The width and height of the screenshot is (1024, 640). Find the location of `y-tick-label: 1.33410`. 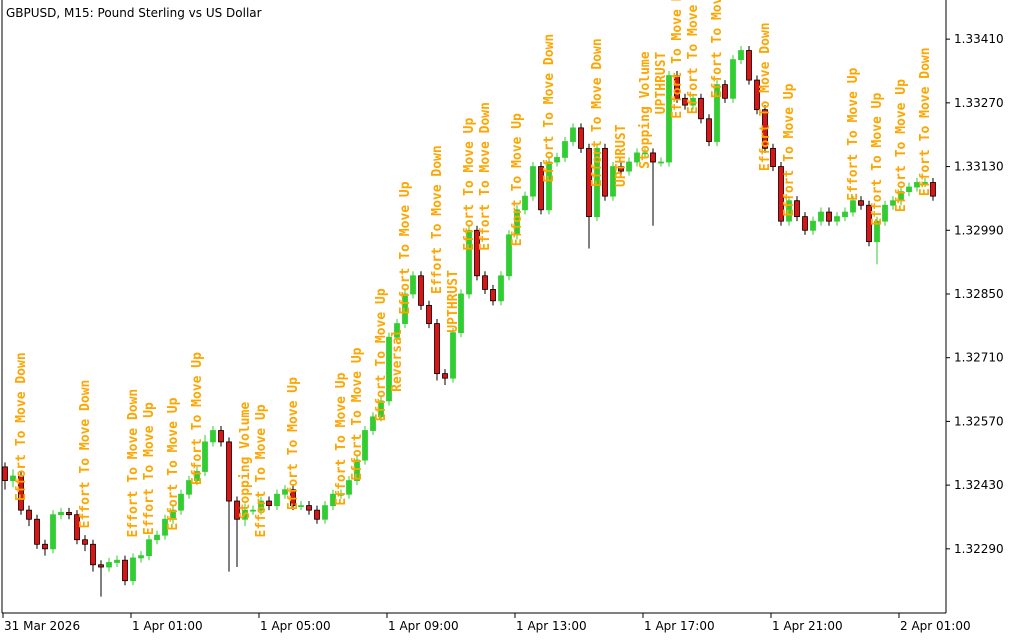

y-tick-label: 1.33410 is located at coordinates (979, 39).